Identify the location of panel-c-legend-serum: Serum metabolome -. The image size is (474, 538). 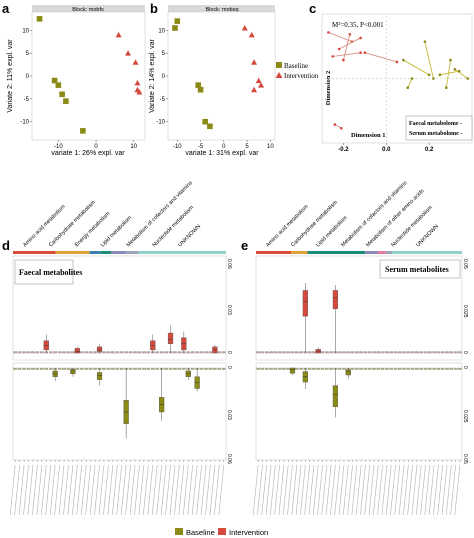
(435, 134).